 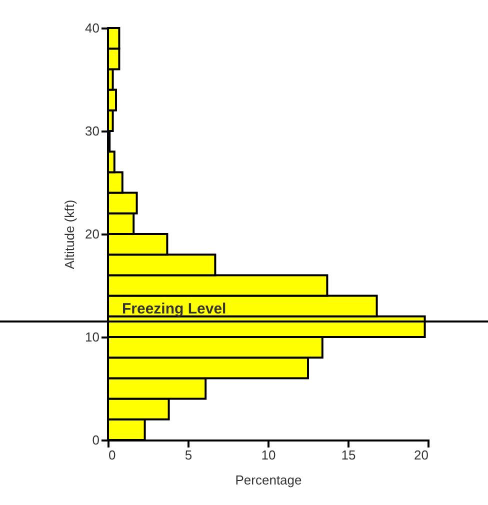 I want to click on y-axis-title: Altitude (kft), so click(x=70, y=235).